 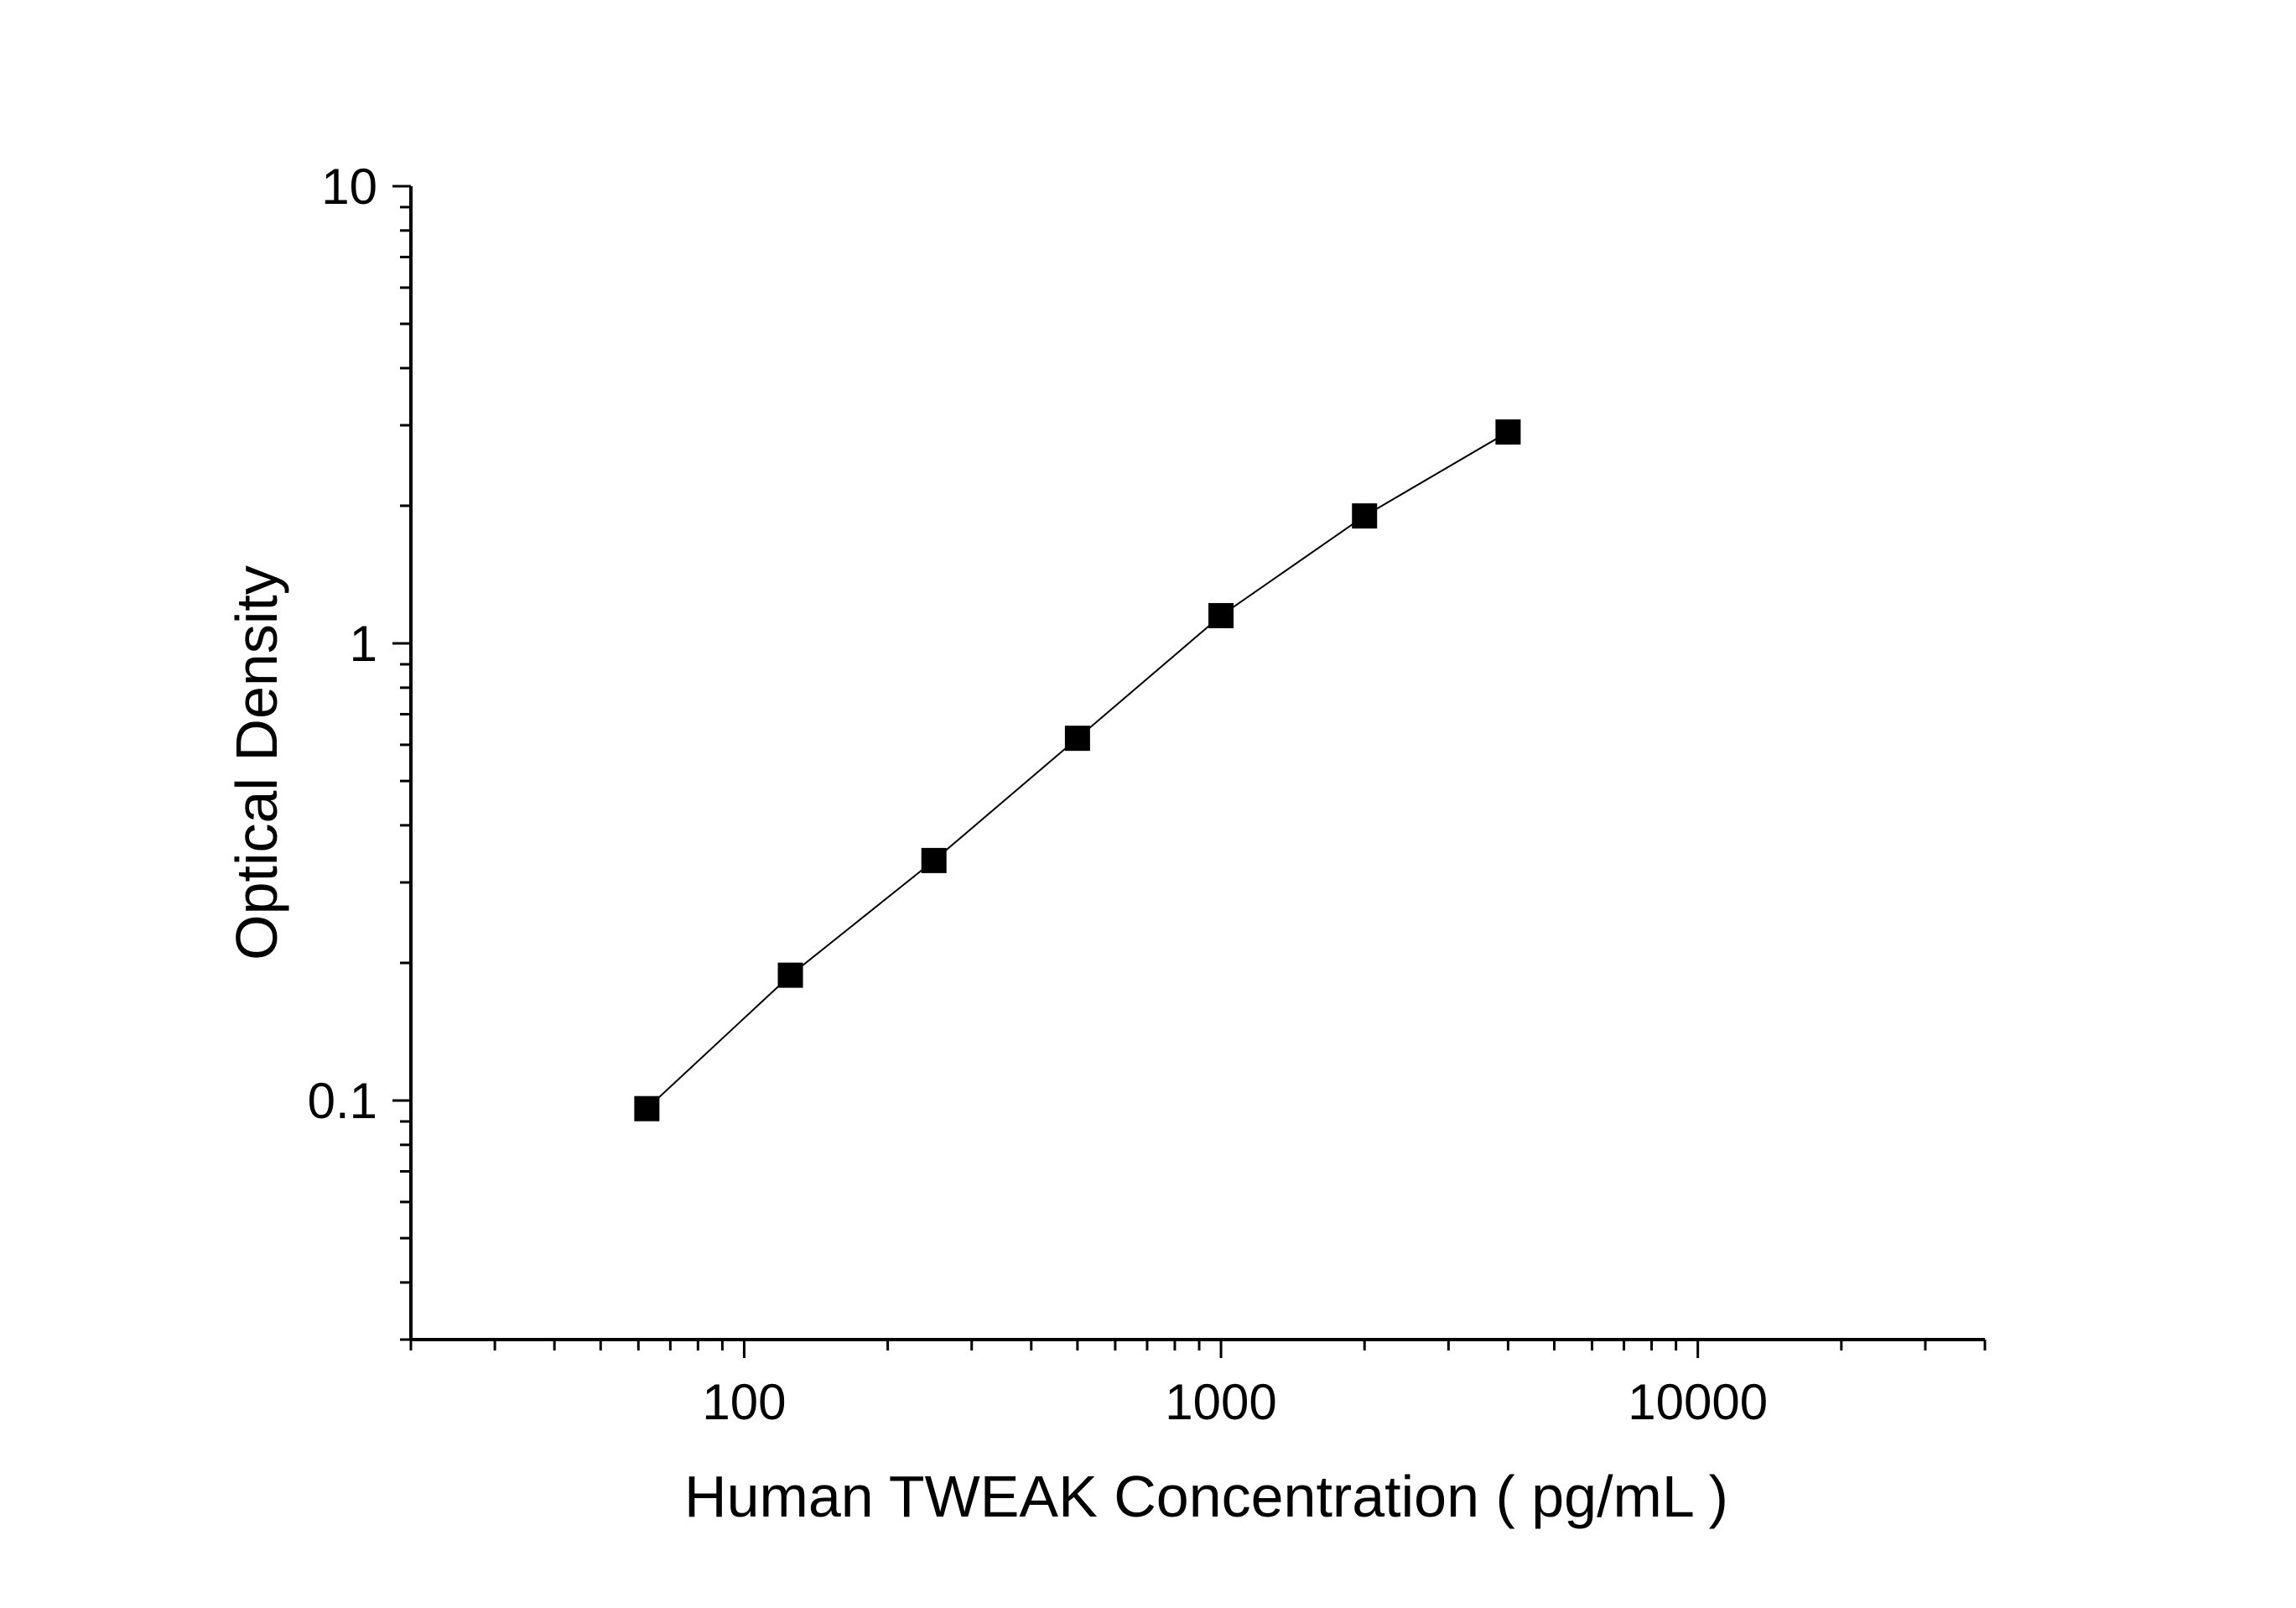 What do you see at coordinates (349, 187) in the screenshot?
I see `y-tick-label: 10` at bounding box center [349, 187].